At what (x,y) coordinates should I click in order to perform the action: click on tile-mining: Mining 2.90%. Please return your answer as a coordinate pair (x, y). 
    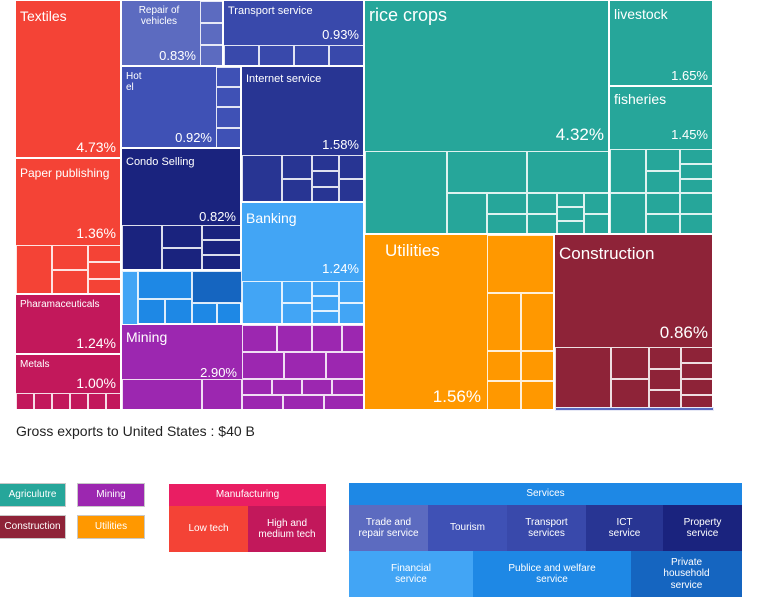
    Looking at the image, I should click on (243, 367).